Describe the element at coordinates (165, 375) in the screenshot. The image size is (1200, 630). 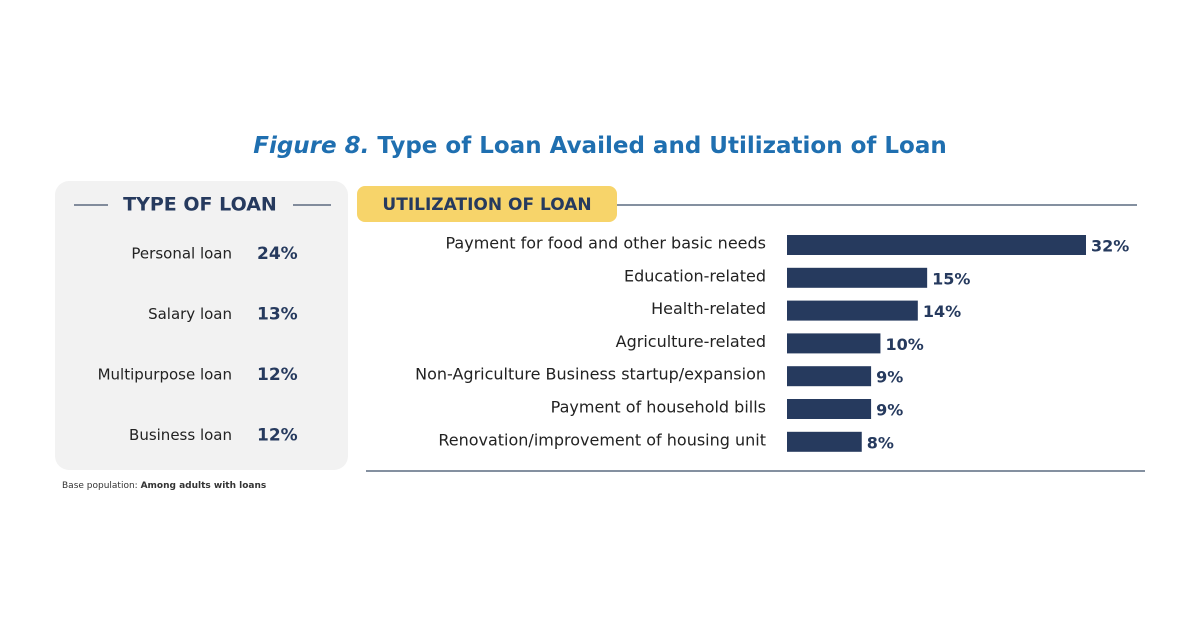
I see `loan-type: Multipurpose loan` at that location.